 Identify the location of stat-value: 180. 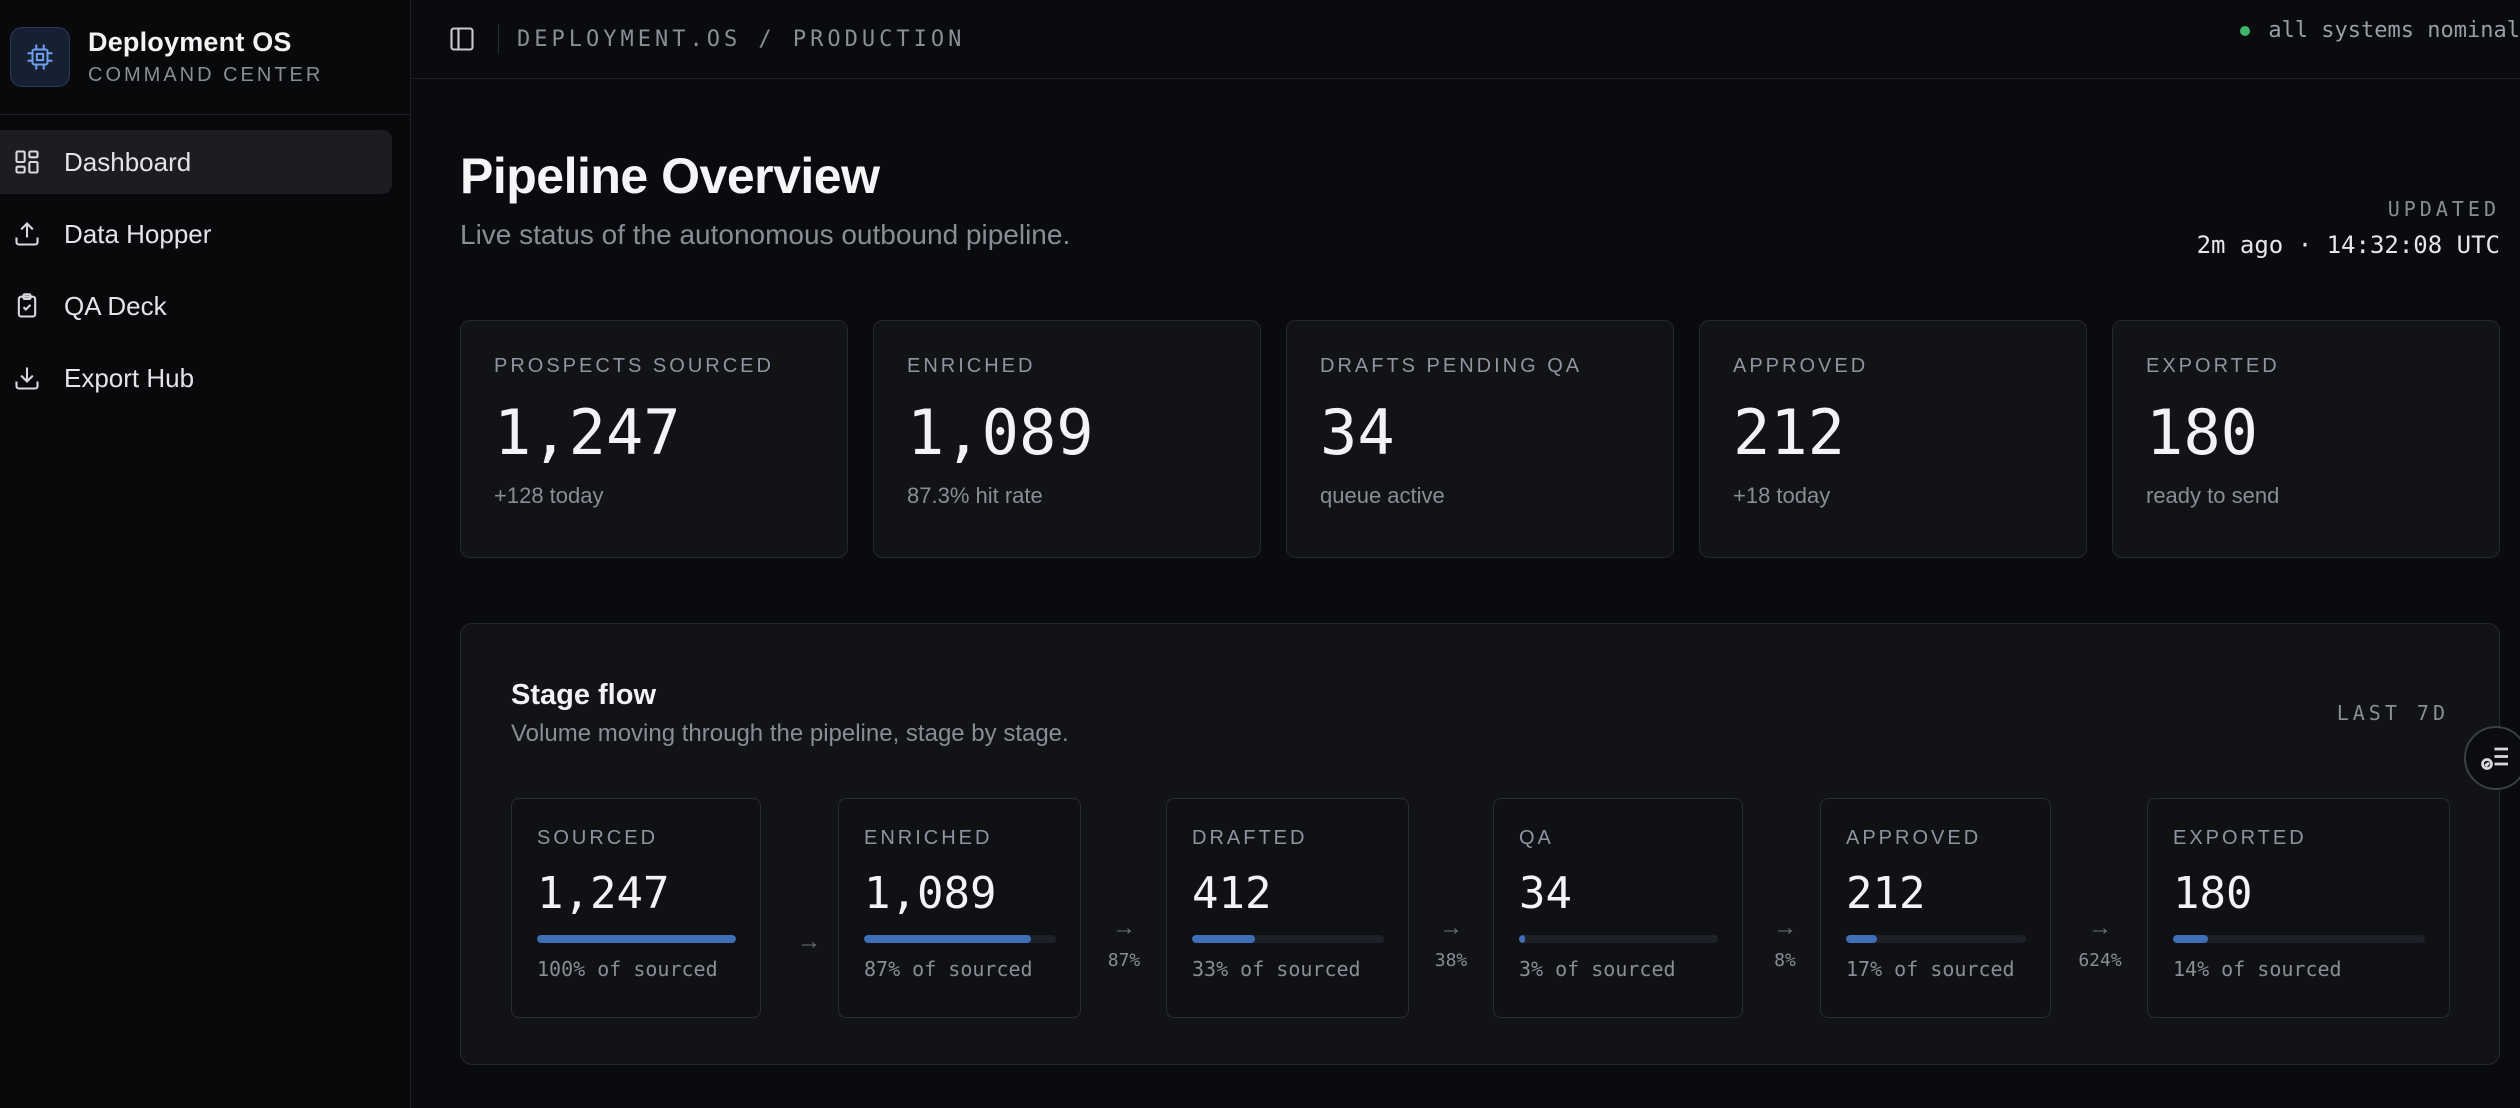
(2202, 432).